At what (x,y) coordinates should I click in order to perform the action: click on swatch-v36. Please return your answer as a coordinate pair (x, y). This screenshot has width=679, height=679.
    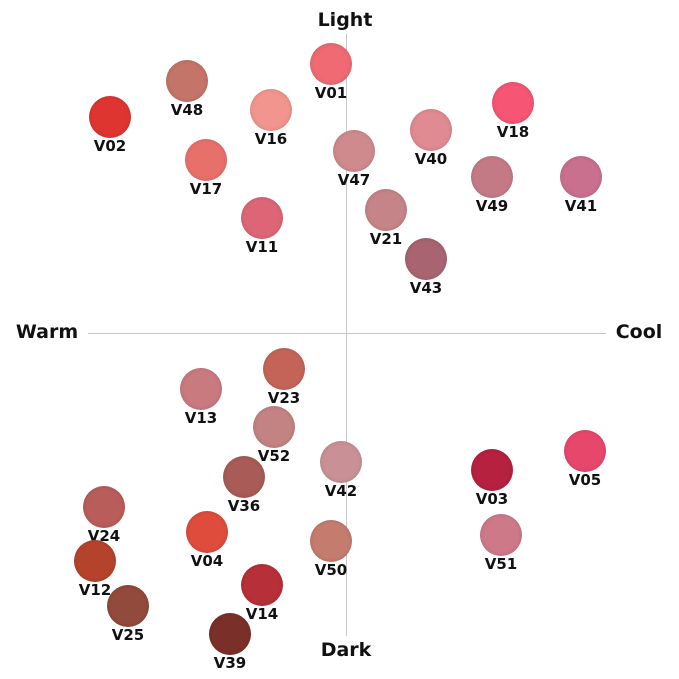
    Looking at the image, I should click on (244, 477).